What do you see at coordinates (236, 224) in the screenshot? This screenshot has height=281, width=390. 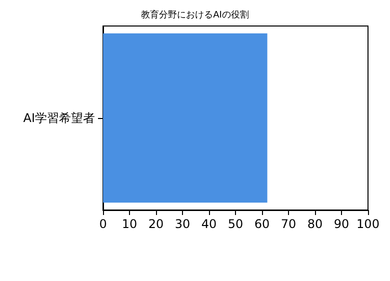 I see `x-tick-label: 50` at bounding box center [236, 224].